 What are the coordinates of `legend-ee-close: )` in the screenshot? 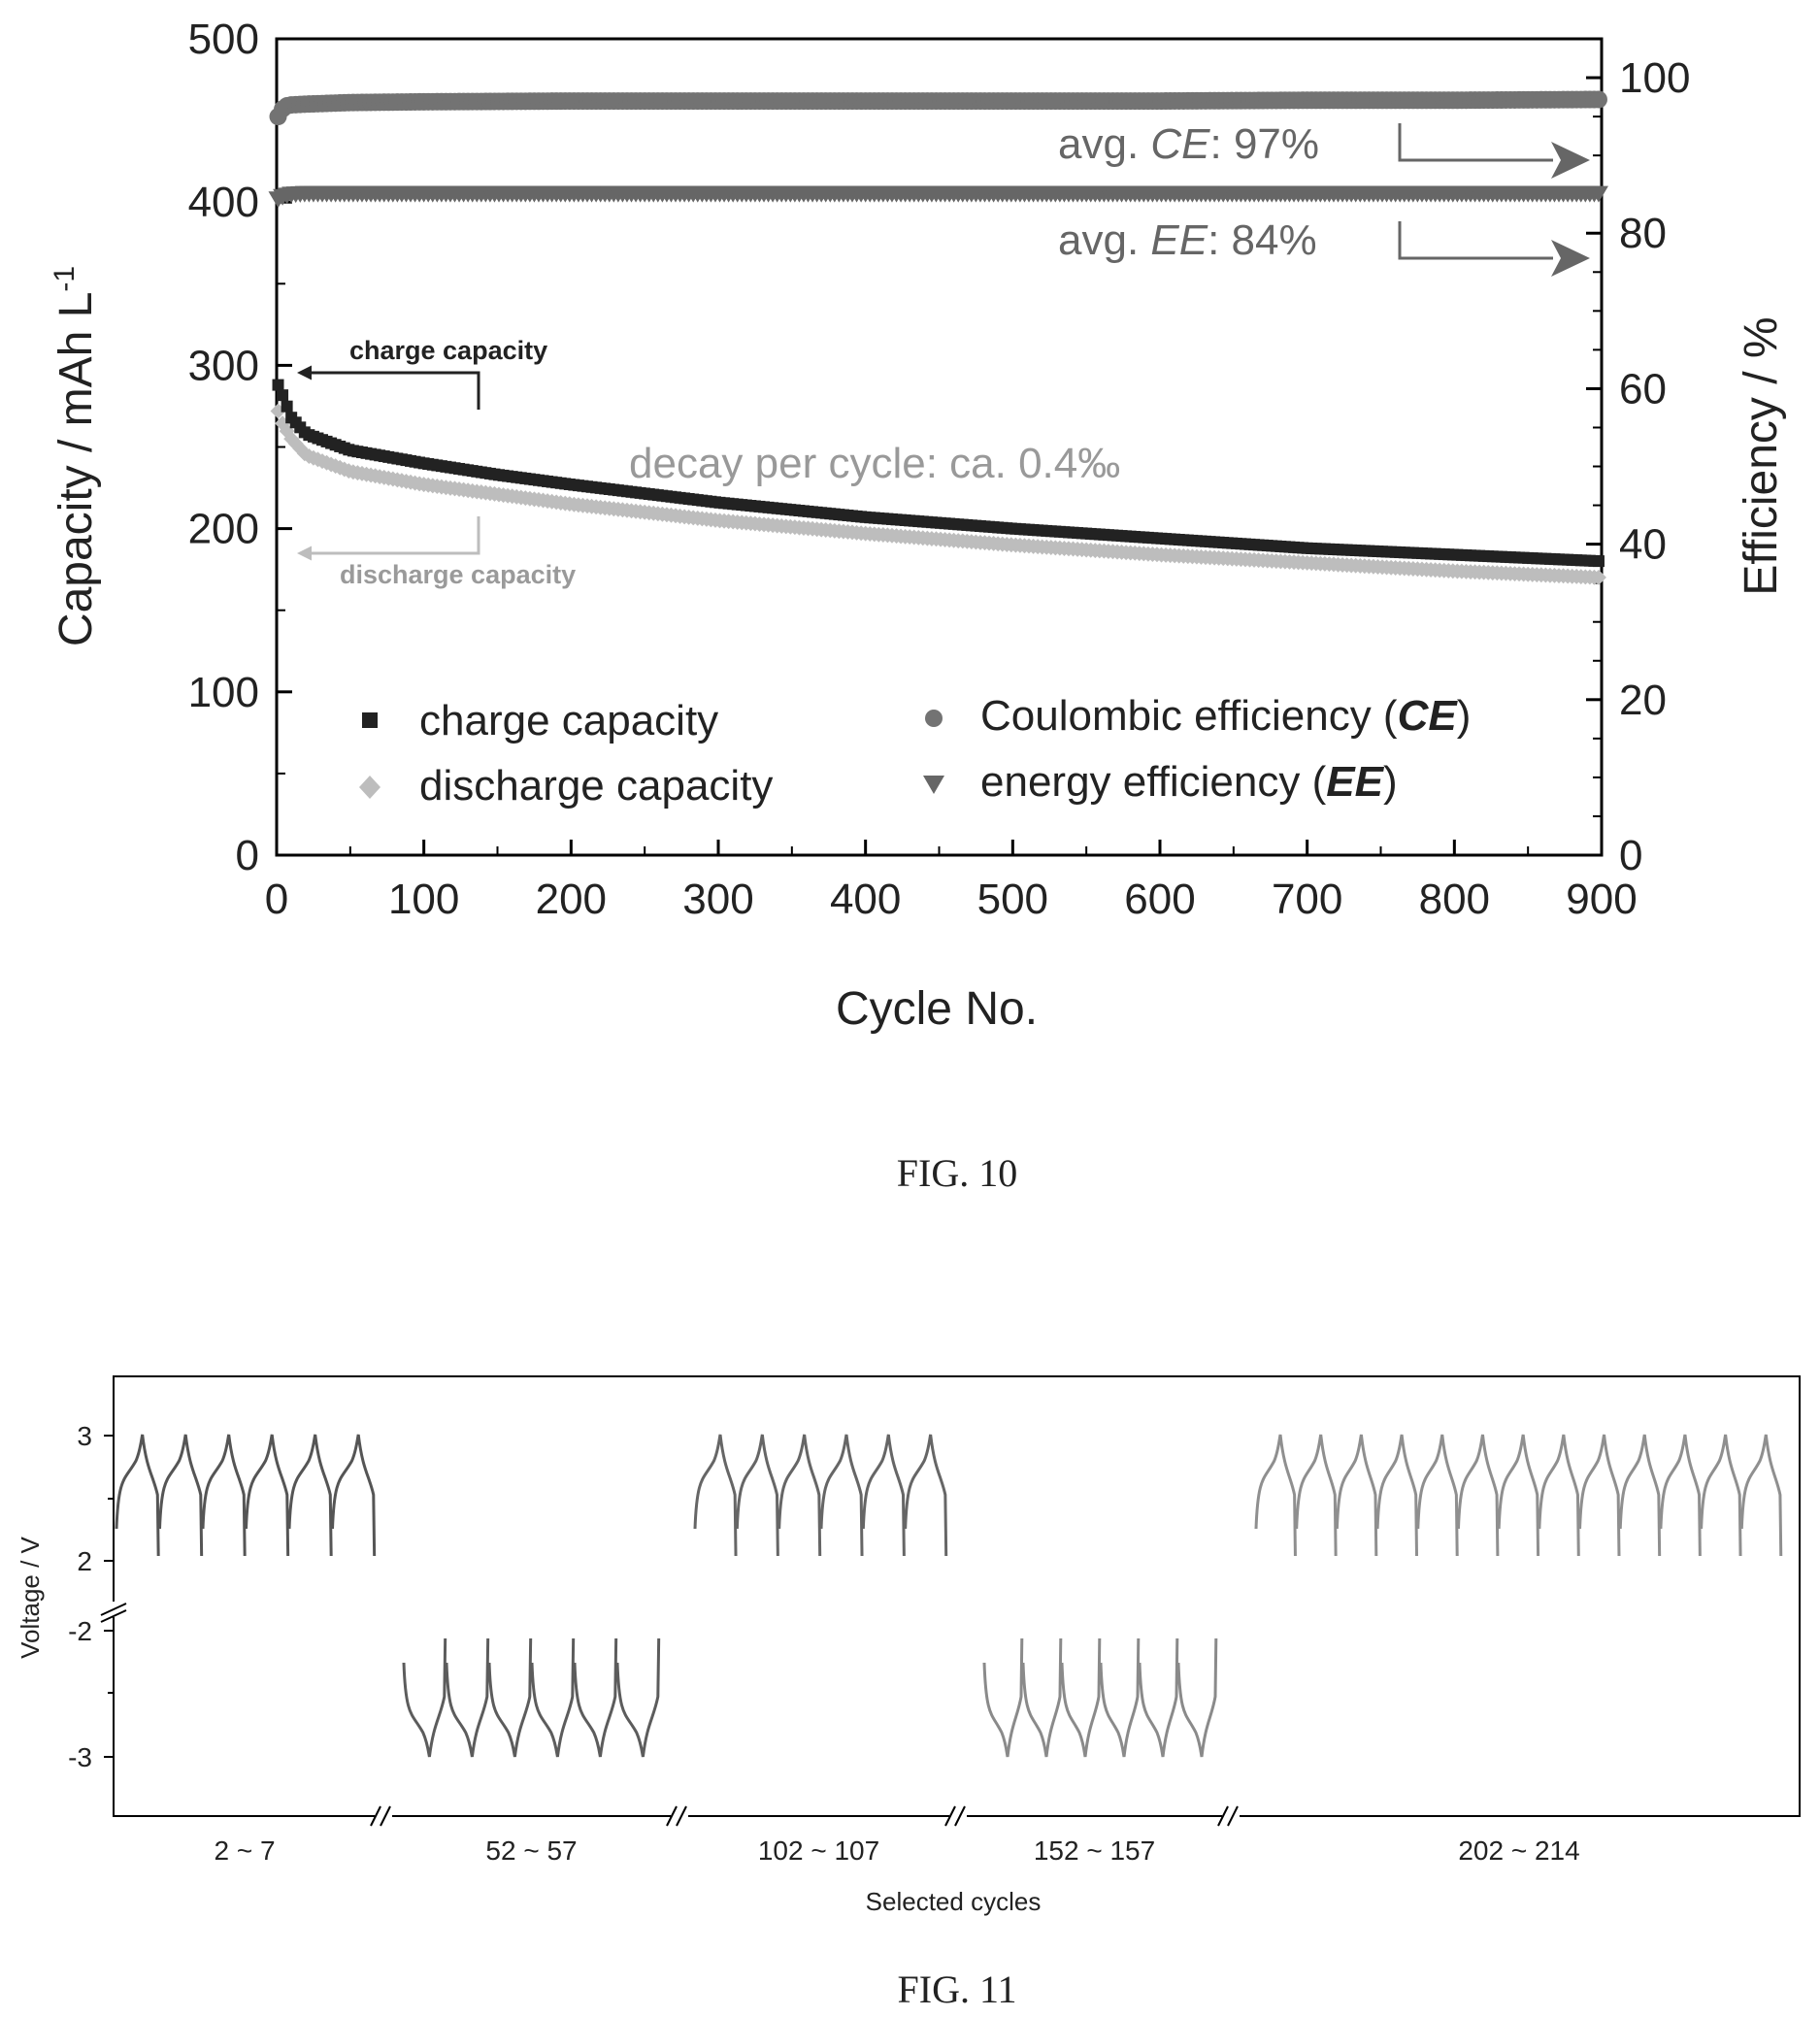 It's located at (1390, 782).